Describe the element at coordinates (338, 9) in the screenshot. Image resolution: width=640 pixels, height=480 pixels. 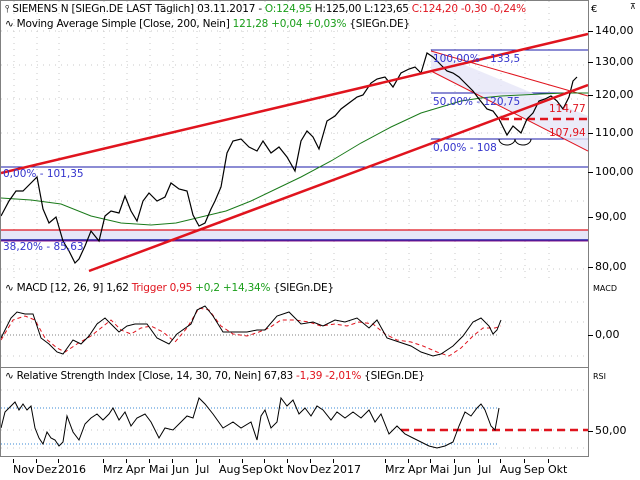
I see `high-value: H:125,00` at that location.